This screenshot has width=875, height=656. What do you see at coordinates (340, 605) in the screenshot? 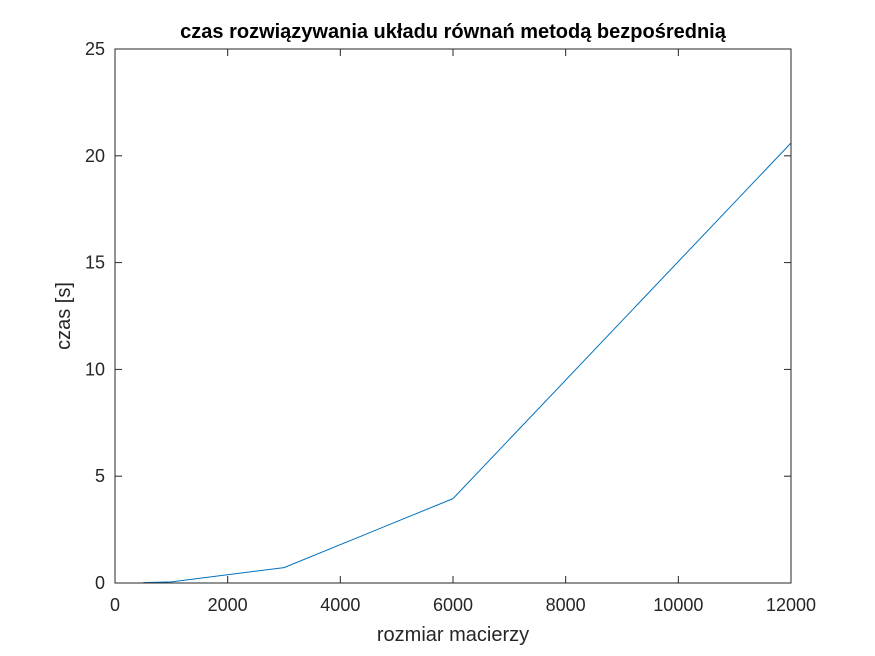
I see `x-tick-label: 4000` at bounding box center [340, 605].